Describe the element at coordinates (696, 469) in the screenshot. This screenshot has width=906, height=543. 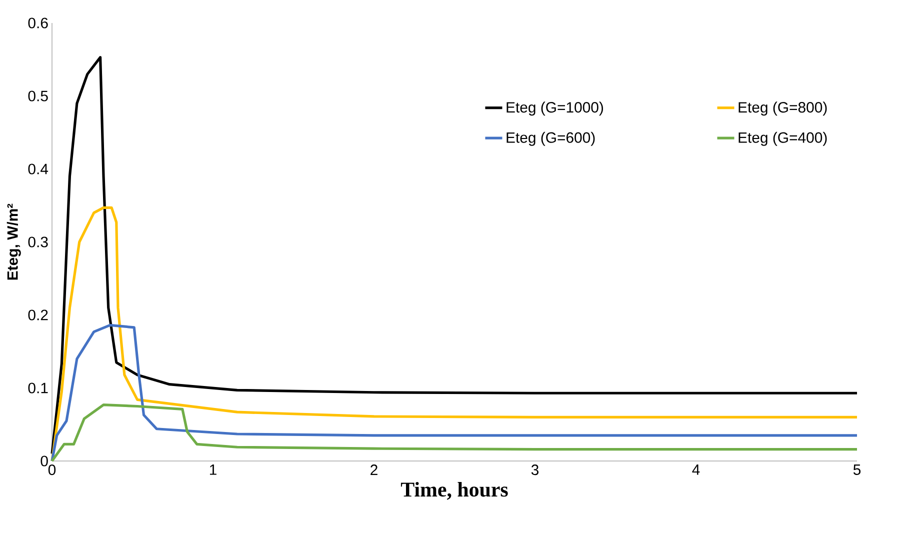
I see `x-tick-label: 4` at that location.